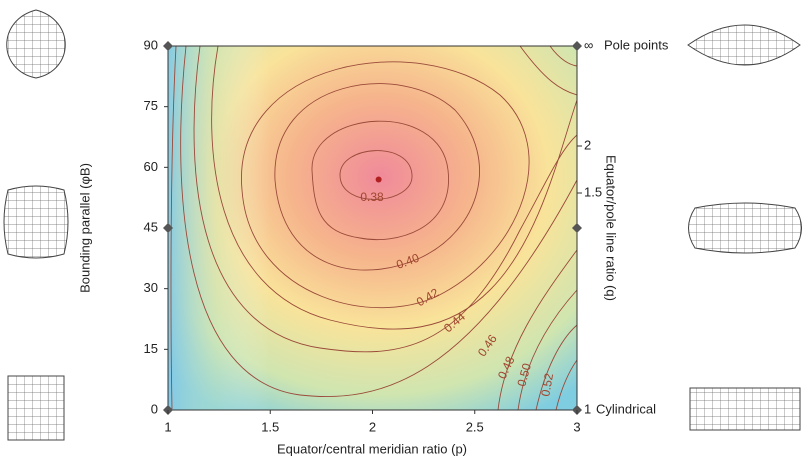 The image size is (802, 461). Describe the element at coordinates (475, 426) in the screenshot. I see `x-tick-label: 2.5` at that location.